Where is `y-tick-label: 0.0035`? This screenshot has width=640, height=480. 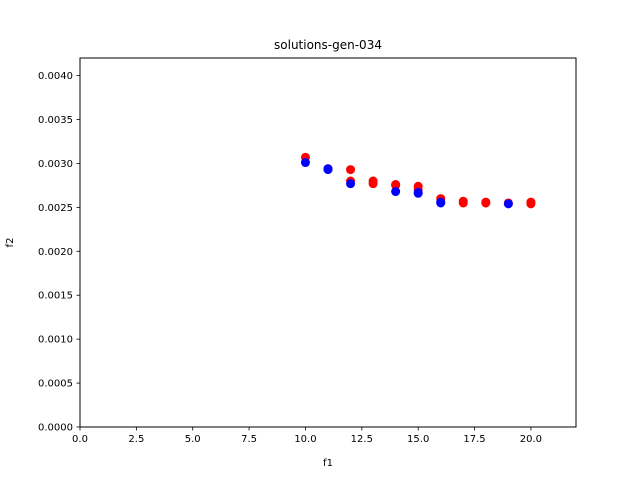
y-tick-label: 0.0035 is located at coordinates (55, 120).